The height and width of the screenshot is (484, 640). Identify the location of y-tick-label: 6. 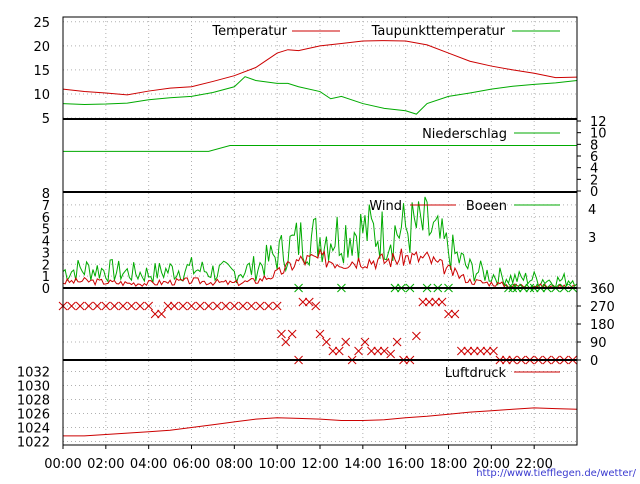
(46, 218).